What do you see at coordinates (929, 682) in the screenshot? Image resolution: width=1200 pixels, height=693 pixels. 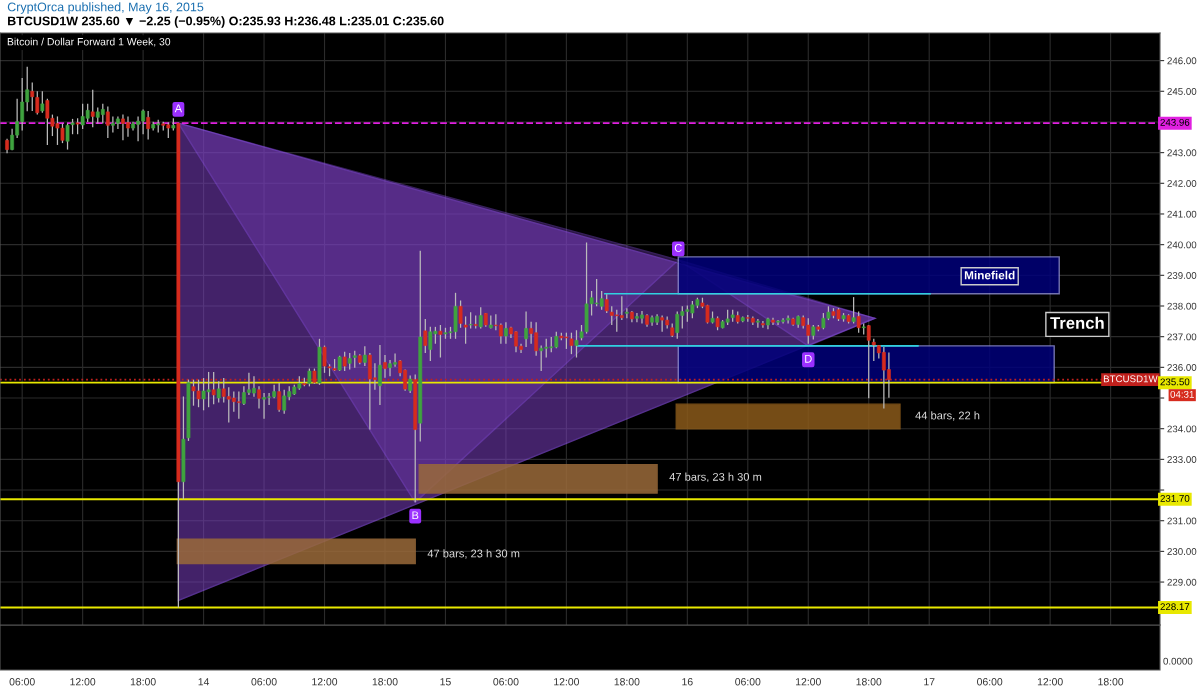 I see `x-tick-label: 17` at bounding box center [929, 682].